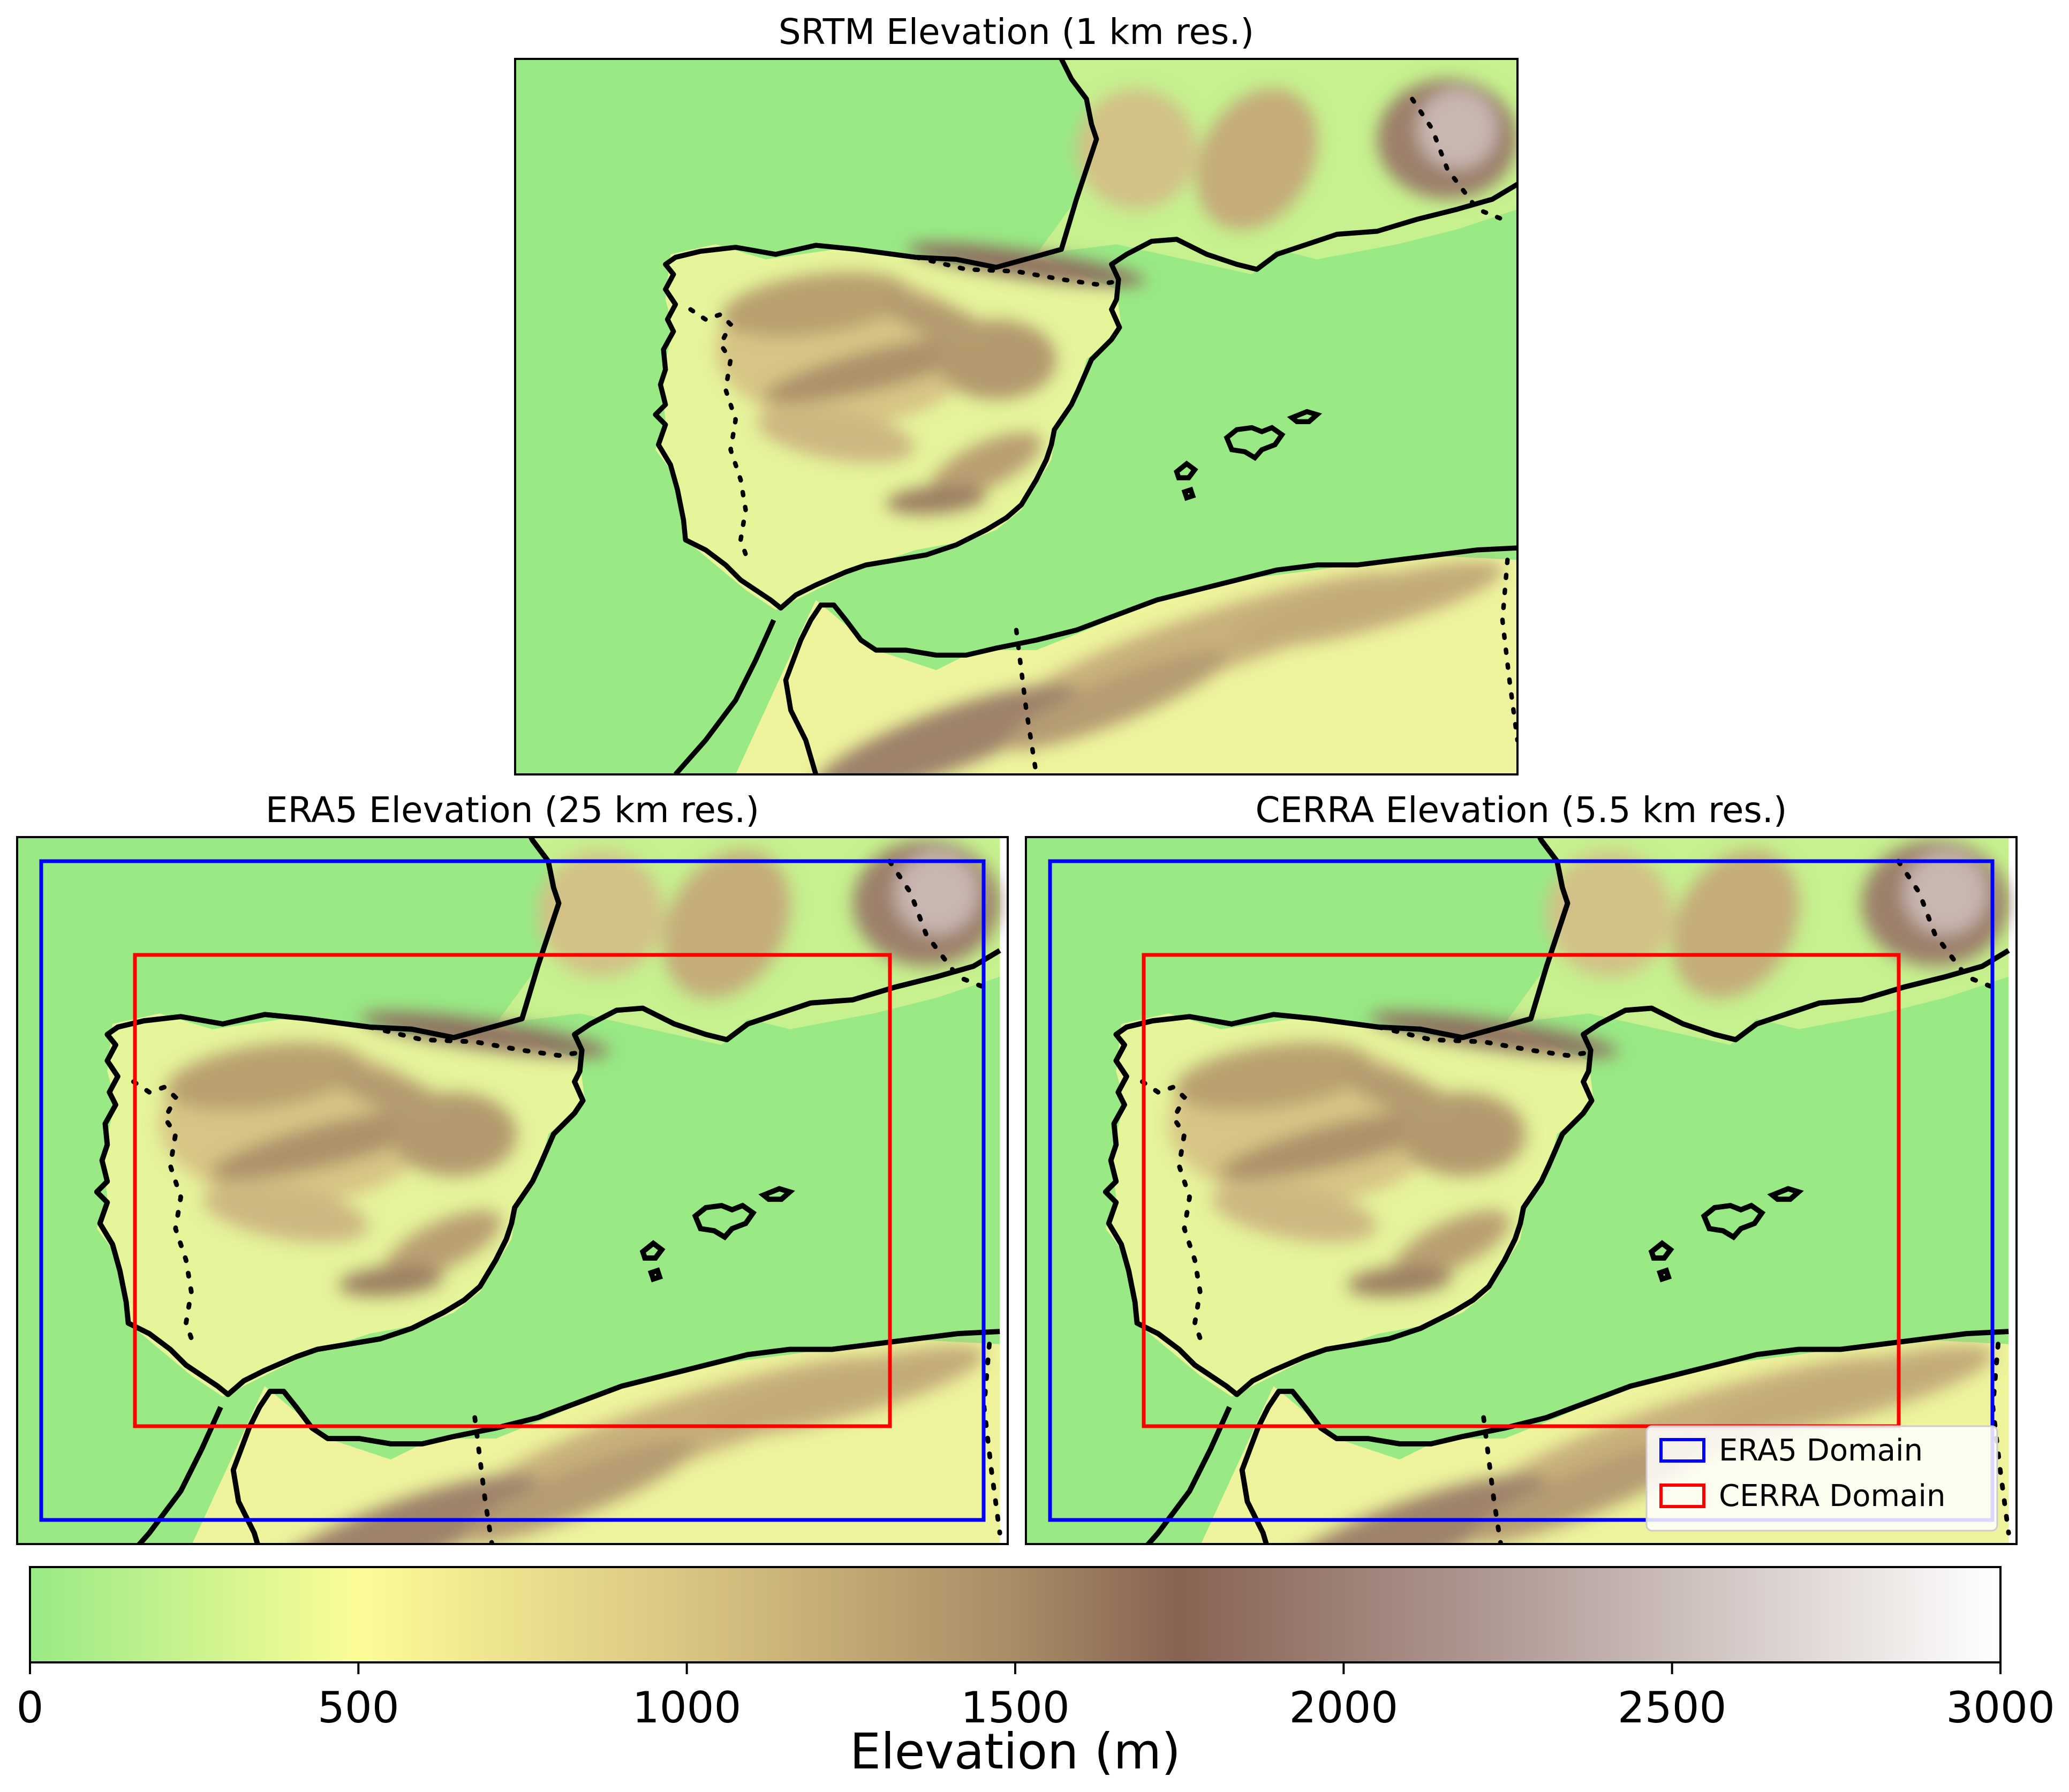 This screenshot has width=2069, height=1792. I want to click on colorbar: 0 500 1000 1500 2000 2500 3000 Elevation (m), so click(1036, 1673).